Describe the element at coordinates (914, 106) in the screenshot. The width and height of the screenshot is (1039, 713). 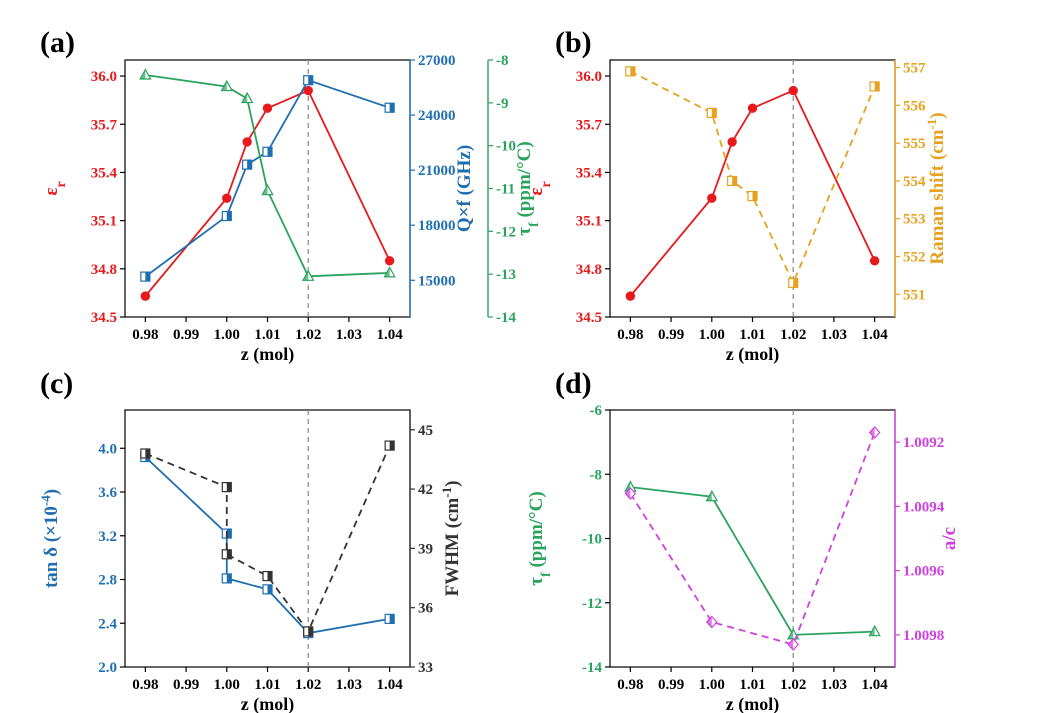
I see `y-tick-label-right: 556` at that location.